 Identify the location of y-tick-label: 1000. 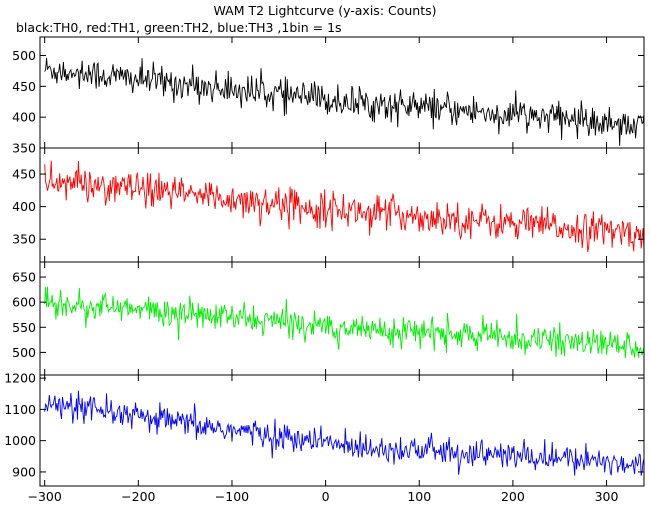
(20, 440).